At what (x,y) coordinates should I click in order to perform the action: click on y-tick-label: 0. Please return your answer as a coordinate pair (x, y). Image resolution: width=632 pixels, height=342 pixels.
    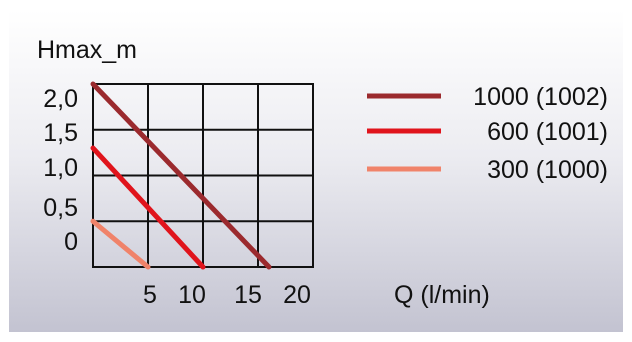
    Looking at the image, I should click on (71, 242).